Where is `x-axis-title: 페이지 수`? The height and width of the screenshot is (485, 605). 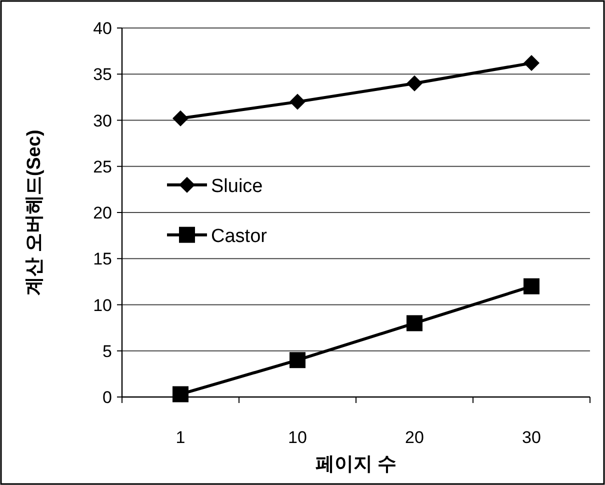 x-axis-title: 페이지 수 is located at coordinates (356, 464).